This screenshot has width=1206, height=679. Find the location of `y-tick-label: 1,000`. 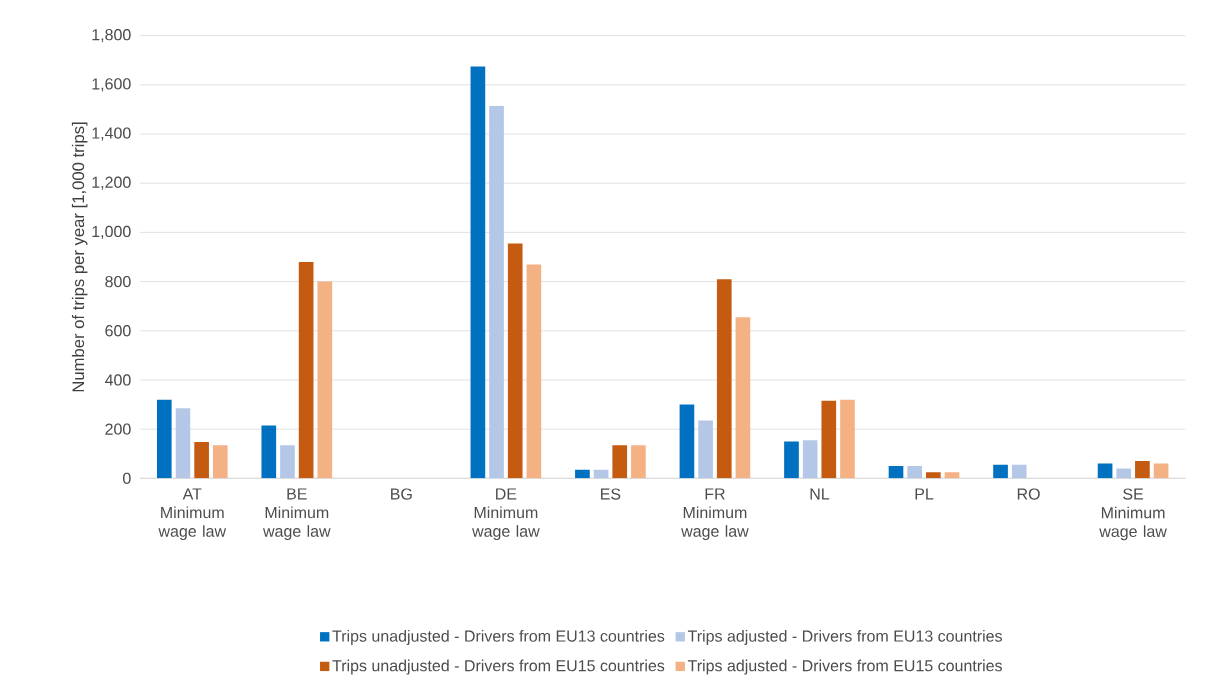

y-tick-label: 1,000 is located at coordinates (111, 233).